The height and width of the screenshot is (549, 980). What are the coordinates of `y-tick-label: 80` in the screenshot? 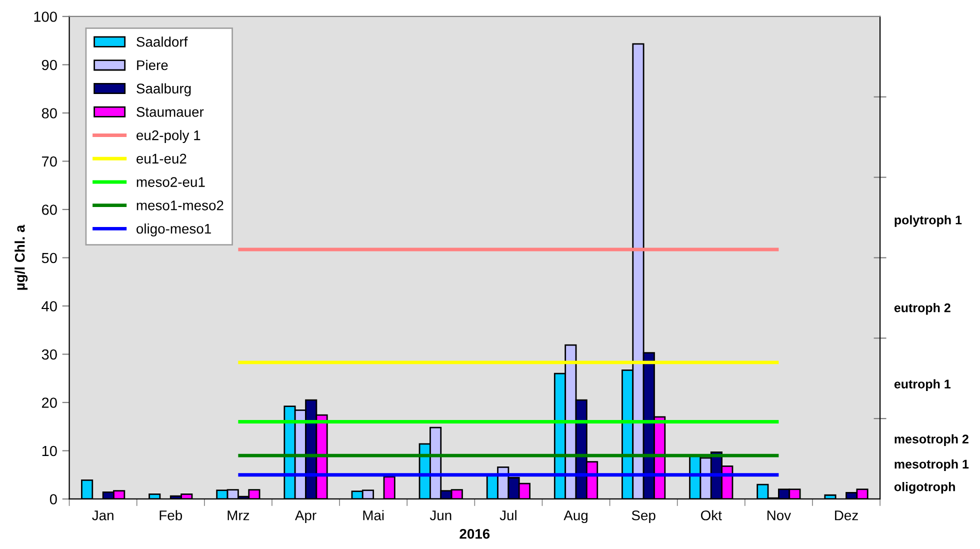 It's located at (49, 113).